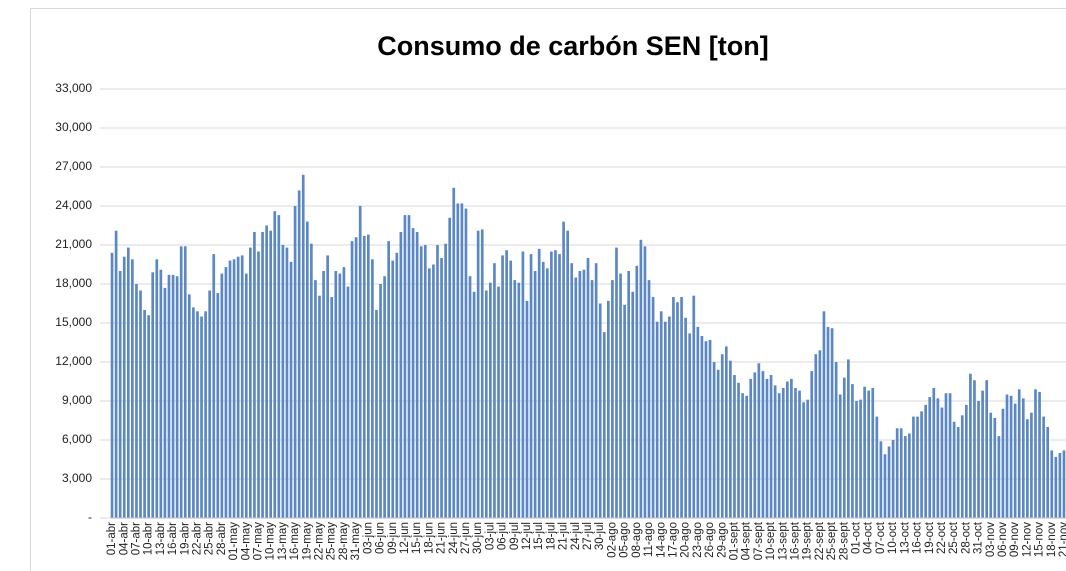 Image resolution: width=1066 pixels, height=571 pixels. I want to click on x-tick-label: 25-abr, so click(210, 538).